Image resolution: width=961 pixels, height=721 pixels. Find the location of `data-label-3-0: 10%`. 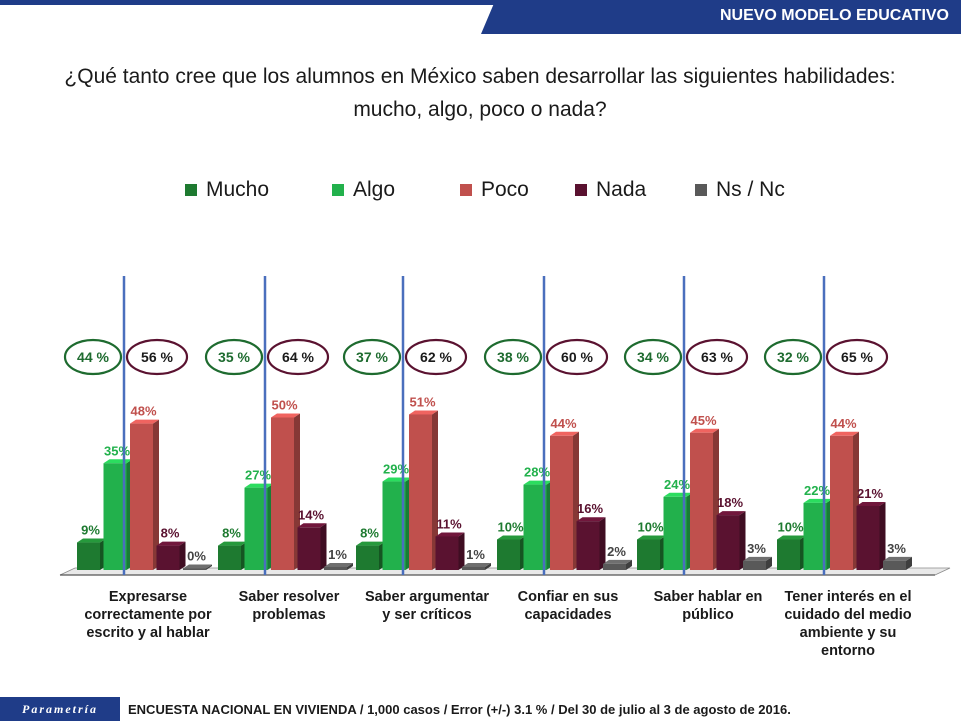

data-label-3-0: 10% is located at coordinates (510, 527).